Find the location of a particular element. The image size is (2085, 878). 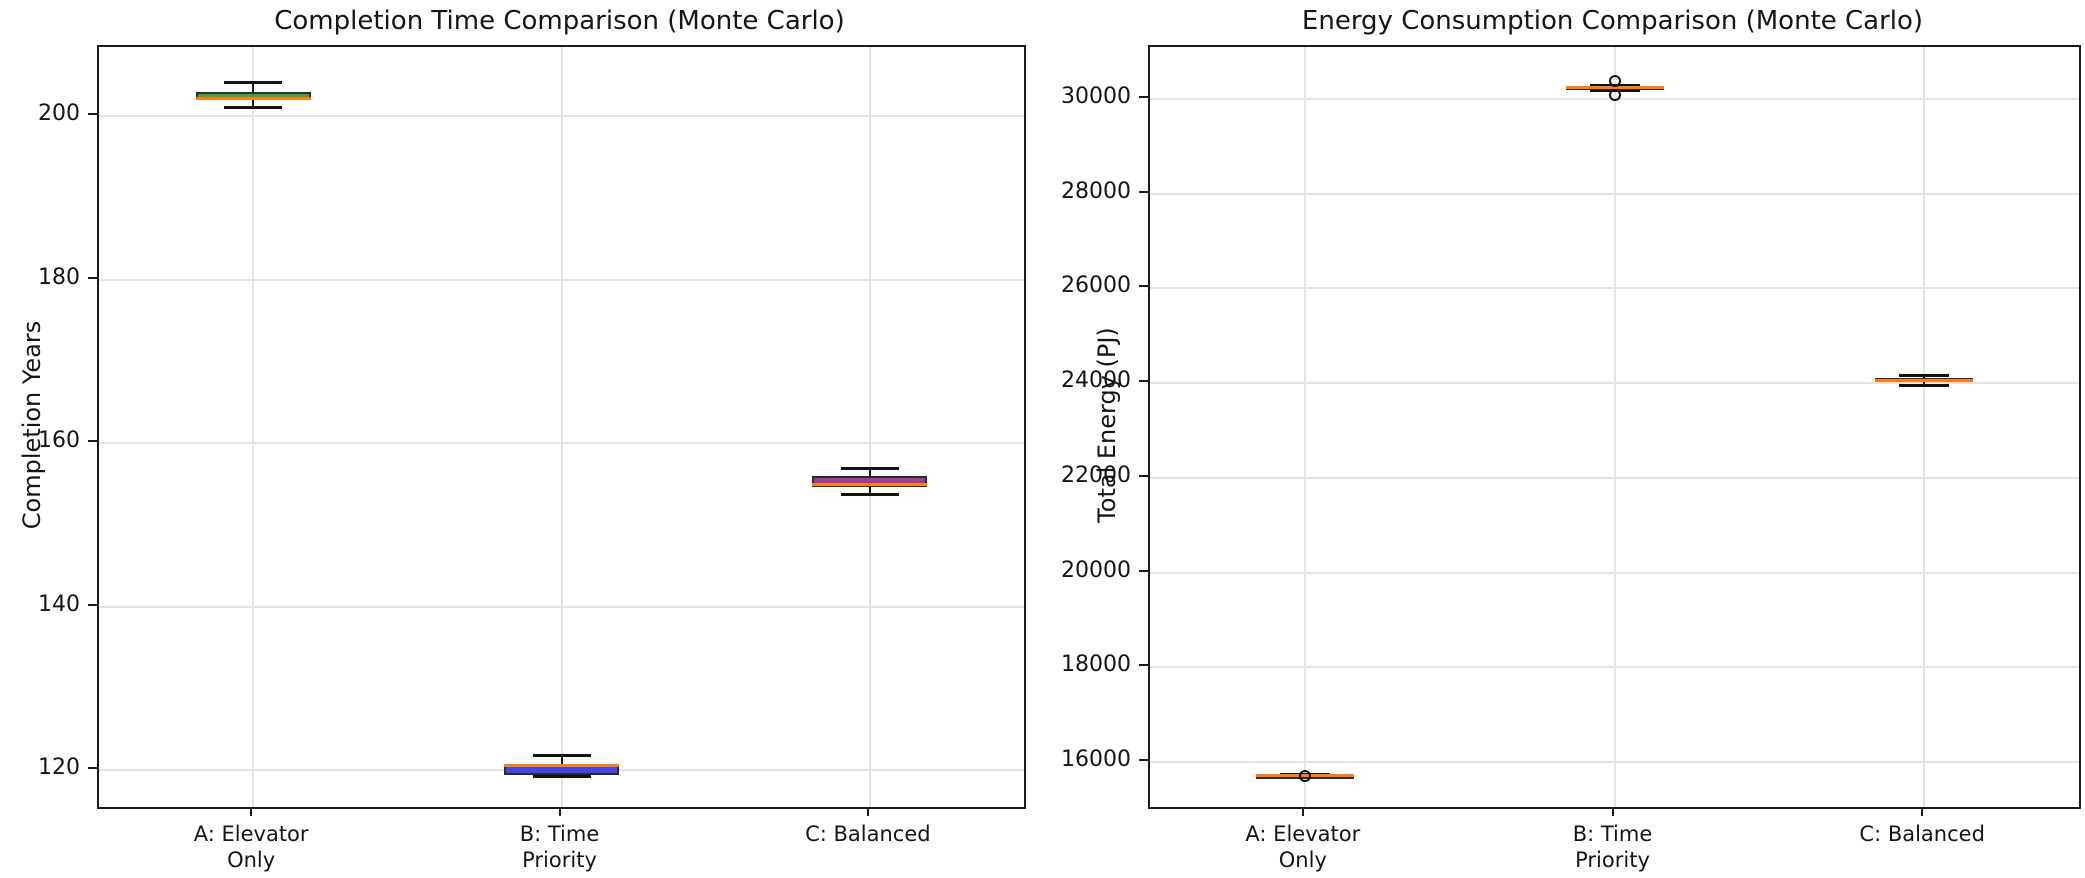

x-tick-label: C: Balanced is located at coordinates (1922, 834).